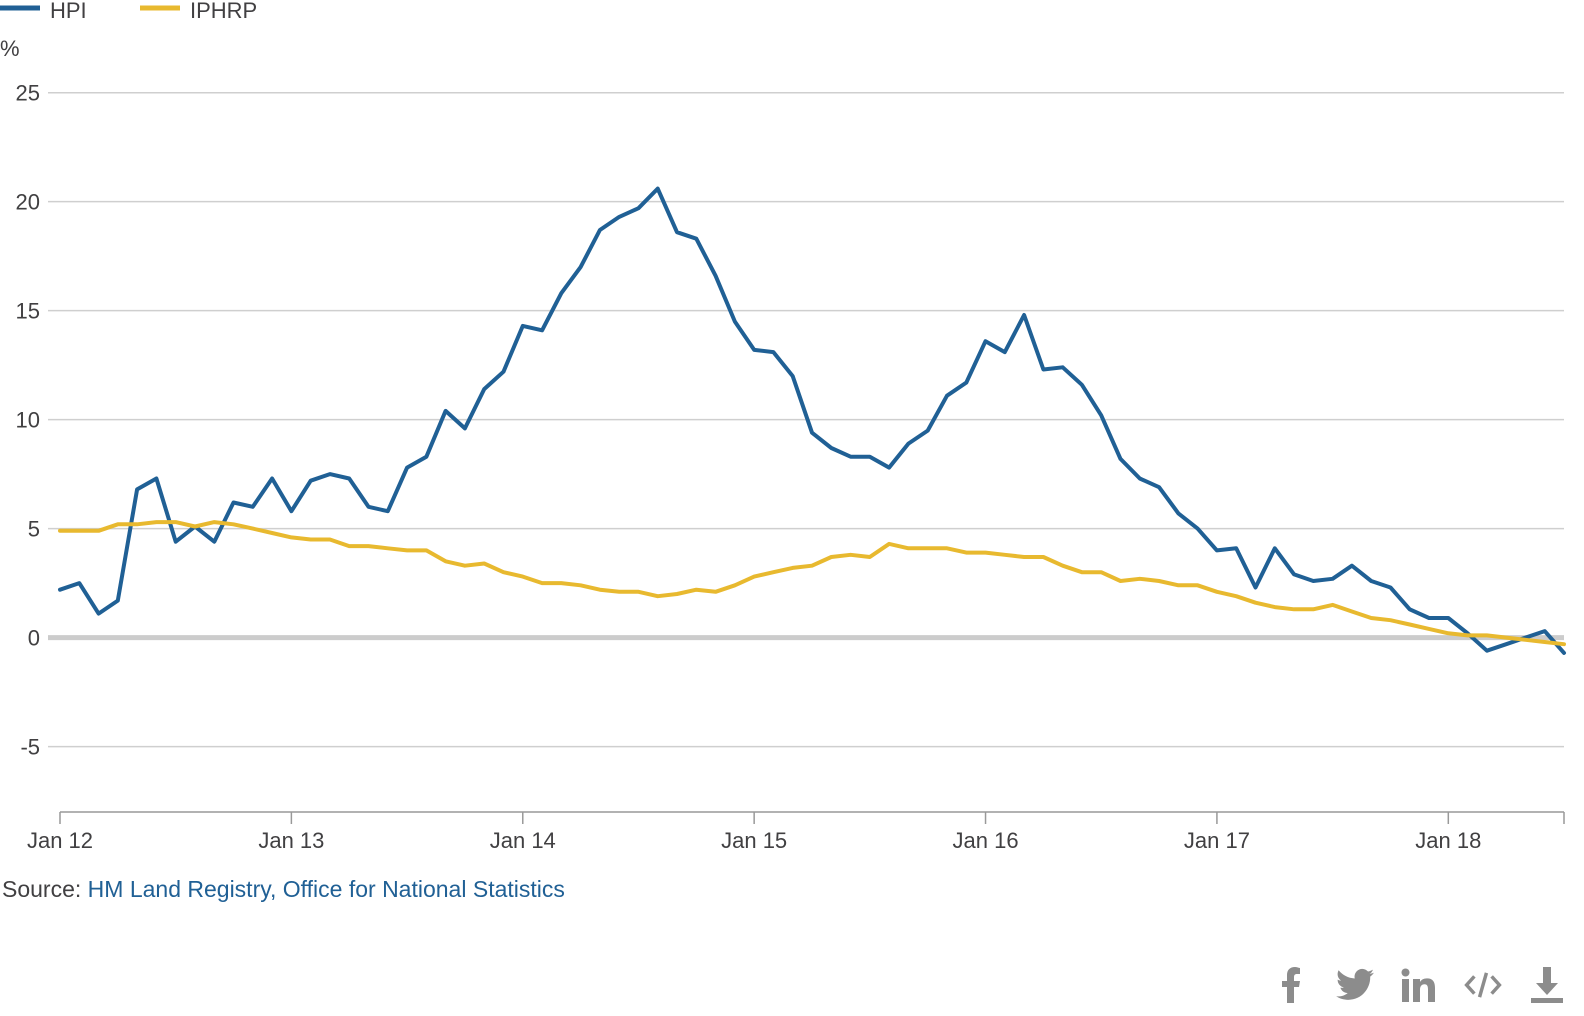  Describe the element at coordinates (60, 840) in the screenshot. I see `x-tick-label: Jan 12` at that location.